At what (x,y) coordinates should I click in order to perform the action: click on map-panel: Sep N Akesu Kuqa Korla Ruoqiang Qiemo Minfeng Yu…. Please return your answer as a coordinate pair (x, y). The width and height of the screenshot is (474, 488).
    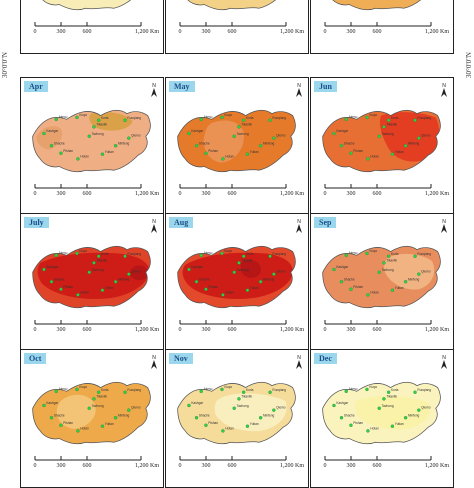
    Looking at the image, I should click on (382, 282).